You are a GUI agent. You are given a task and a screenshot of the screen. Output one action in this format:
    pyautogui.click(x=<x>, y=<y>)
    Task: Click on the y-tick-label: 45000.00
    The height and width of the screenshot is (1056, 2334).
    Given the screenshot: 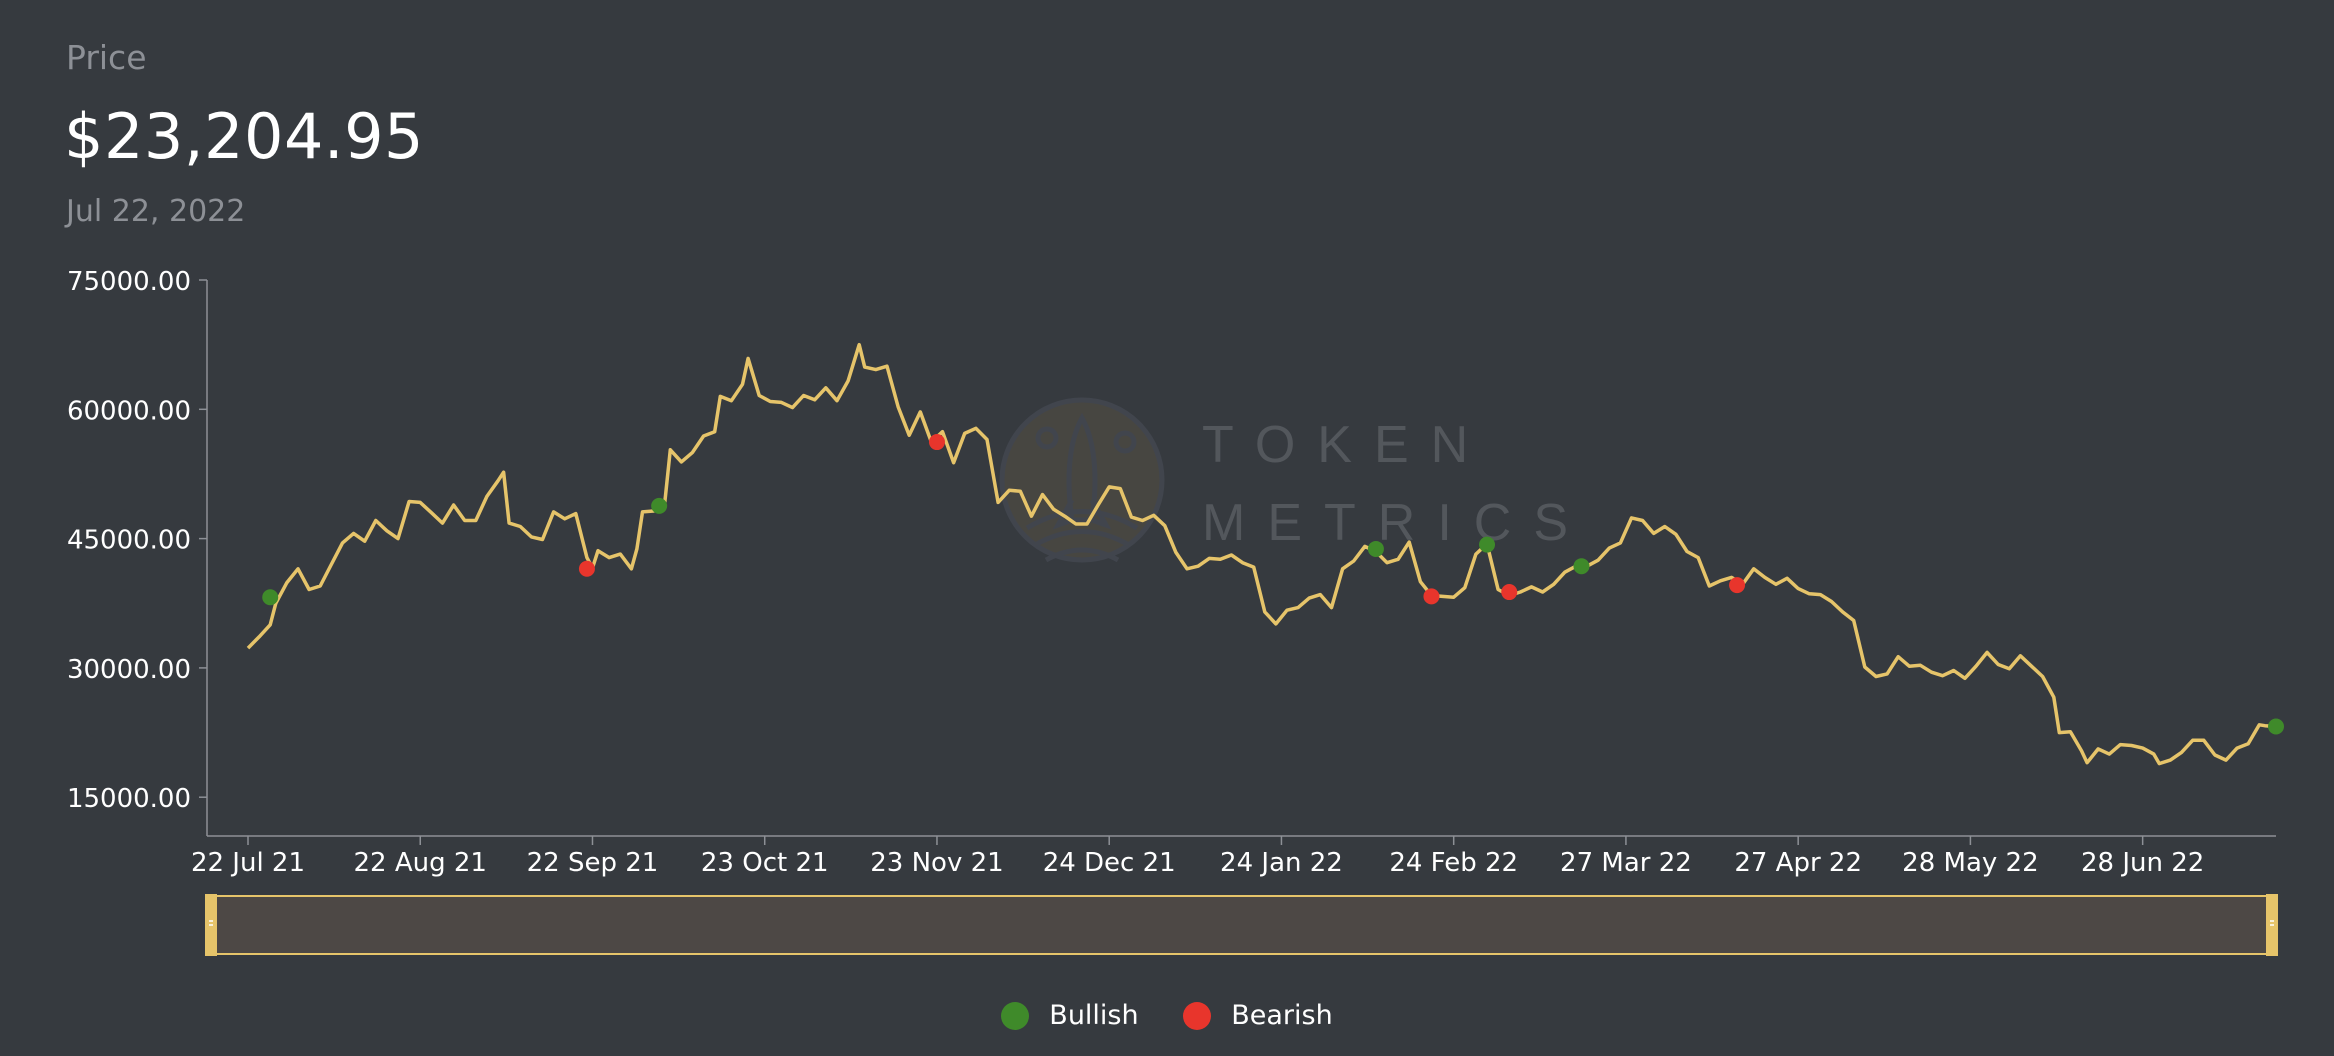 What is the action you would take?
    pyautogui.click(x=129, y=541)
    